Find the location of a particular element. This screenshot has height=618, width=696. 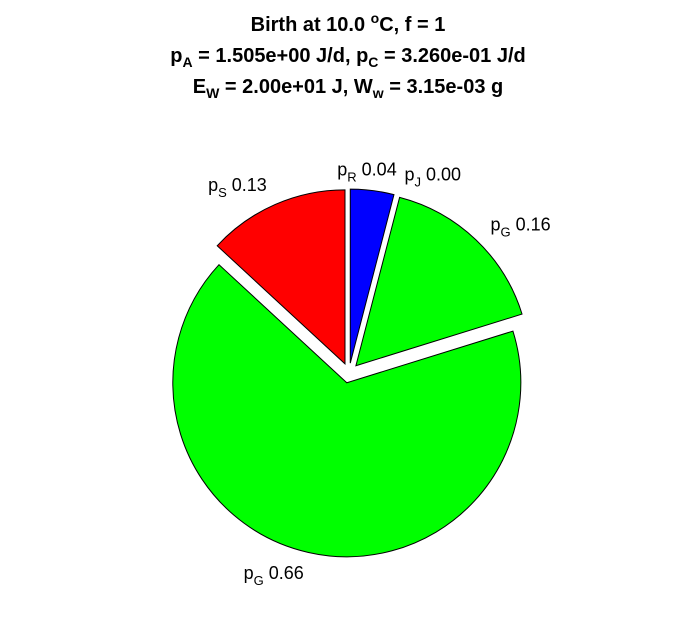

pie-label-p-s-4: pS 0.13 is located at coordinates (237, 187).